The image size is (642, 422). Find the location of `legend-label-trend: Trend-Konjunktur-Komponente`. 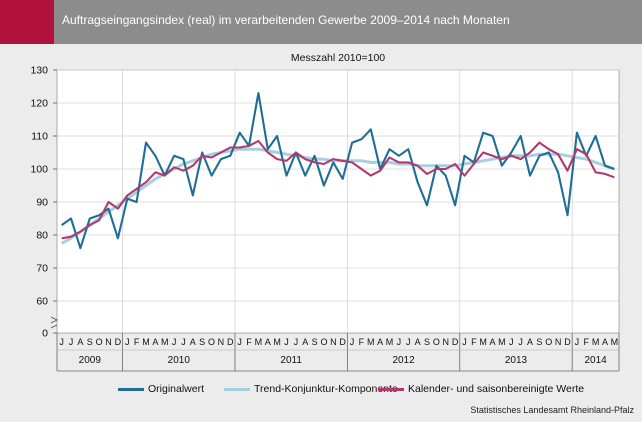

legend-label-trend: Trend-Konjunktur-Komponente is located at coordinates (326, 389).